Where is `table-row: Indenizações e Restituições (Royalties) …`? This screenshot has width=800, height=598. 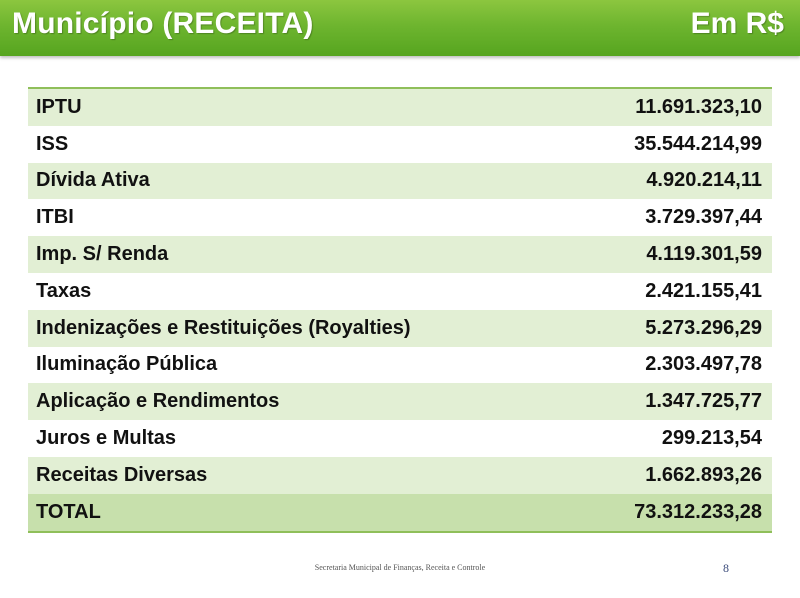
table-row: Indenizações e Restituições (Royalties) … is located at coordinates (400, 328).